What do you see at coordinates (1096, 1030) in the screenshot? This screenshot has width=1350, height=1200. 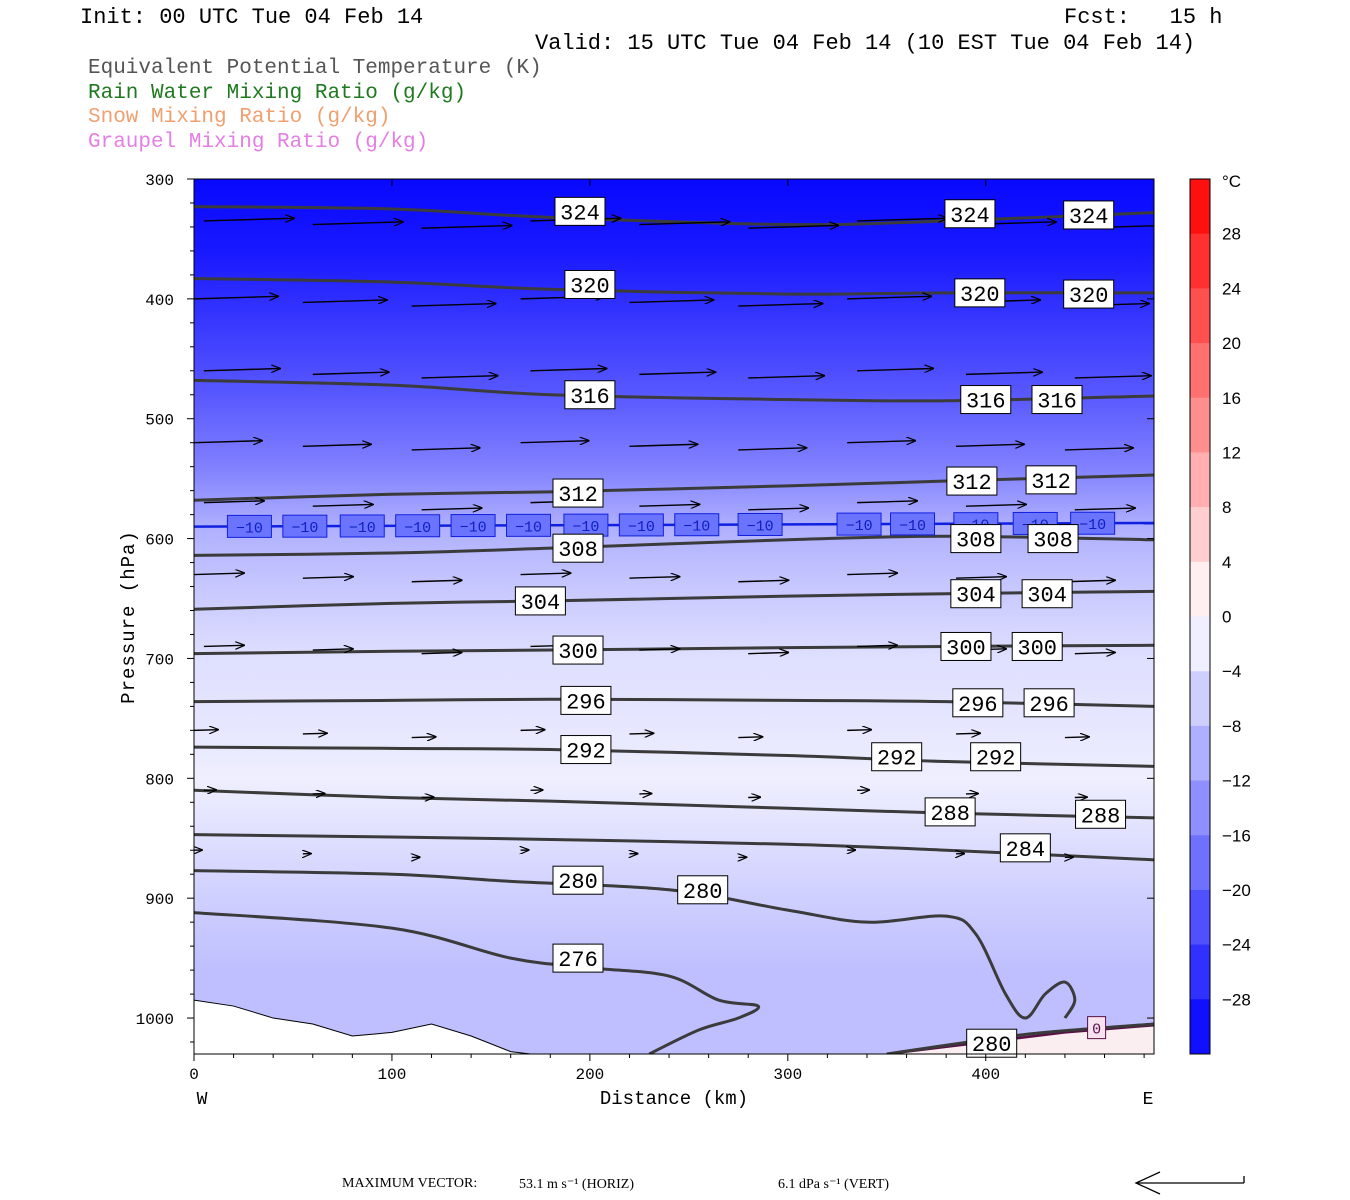 I see `zero-label: 0` at bounding box center [1096, 1030].